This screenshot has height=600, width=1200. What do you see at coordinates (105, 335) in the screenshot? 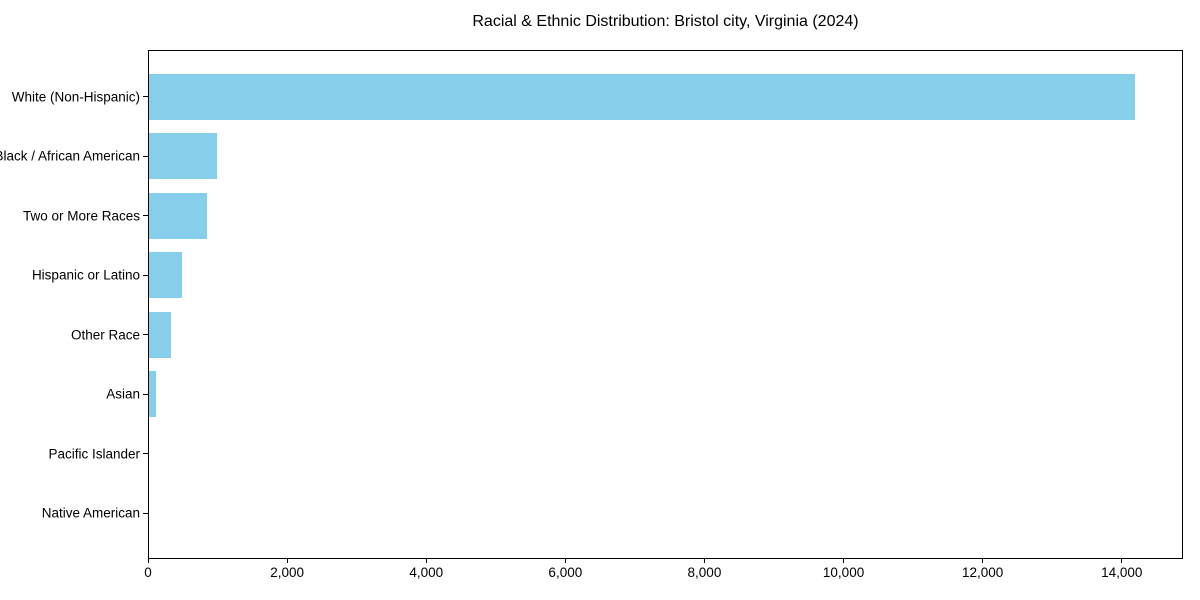
I see `y-category-label: Other Race` at bounding box center [105, 335].